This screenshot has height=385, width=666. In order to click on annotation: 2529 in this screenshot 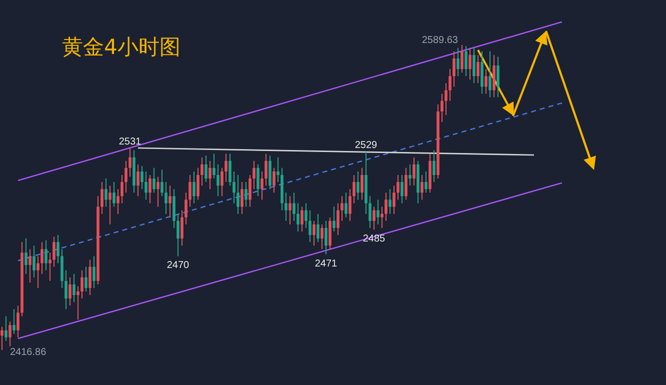, I will do `click(366, 146)`.